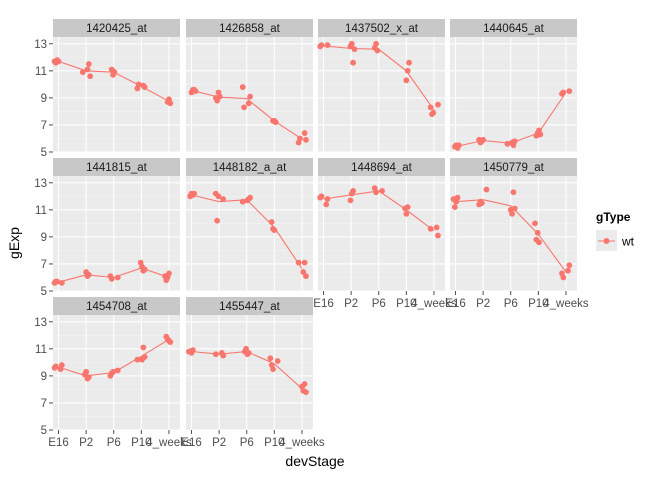 The width and height of the screenshot is (672, 480). What do you see at coordinates (615, 230) in the screenshot?
I see `legend: gType wt` at bounding box center [615, 230].